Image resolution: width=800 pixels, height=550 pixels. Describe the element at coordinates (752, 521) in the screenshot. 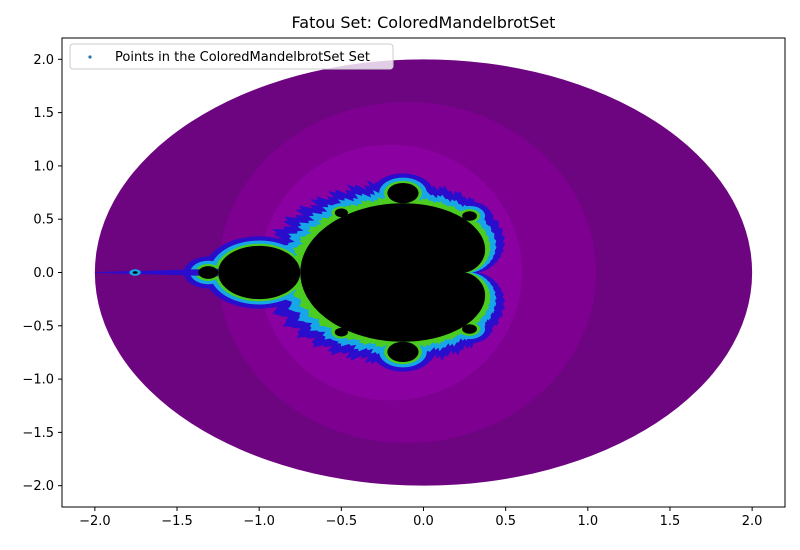

I see `x-tick-label: 2.0` at that location.